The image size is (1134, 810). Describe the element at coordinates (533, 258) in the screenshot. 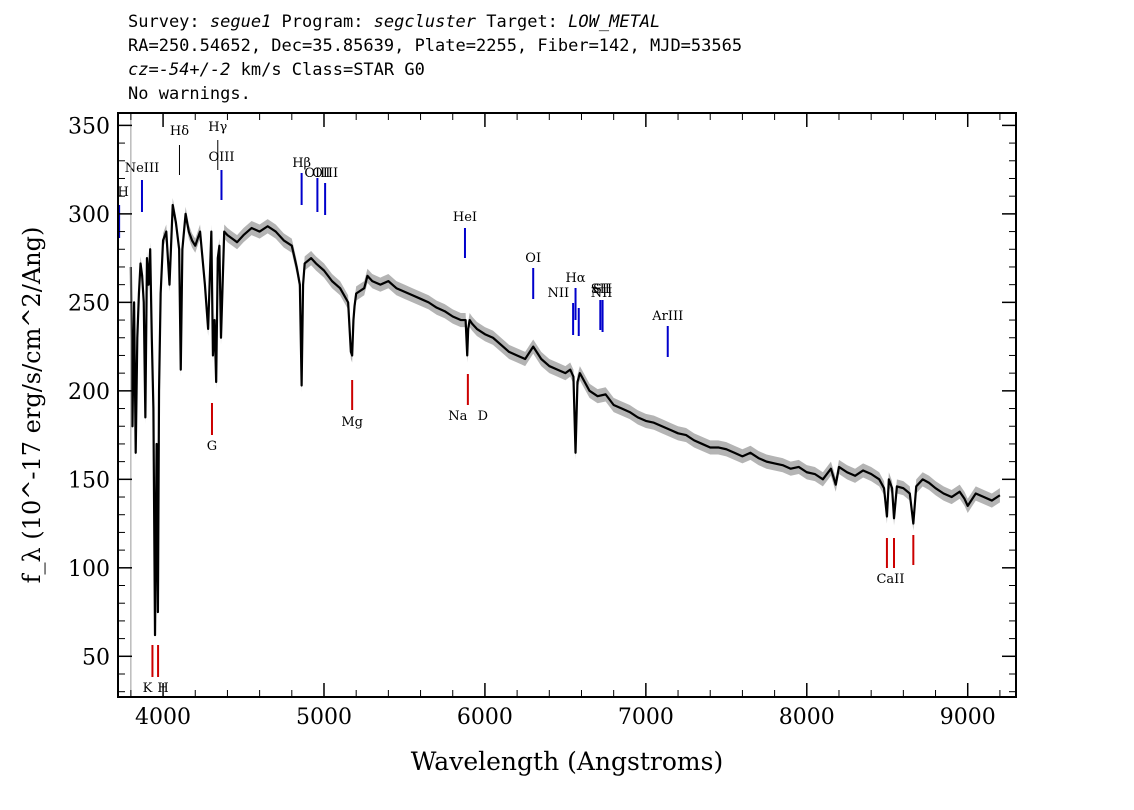

I see `emission-line-label: OI` at that location.